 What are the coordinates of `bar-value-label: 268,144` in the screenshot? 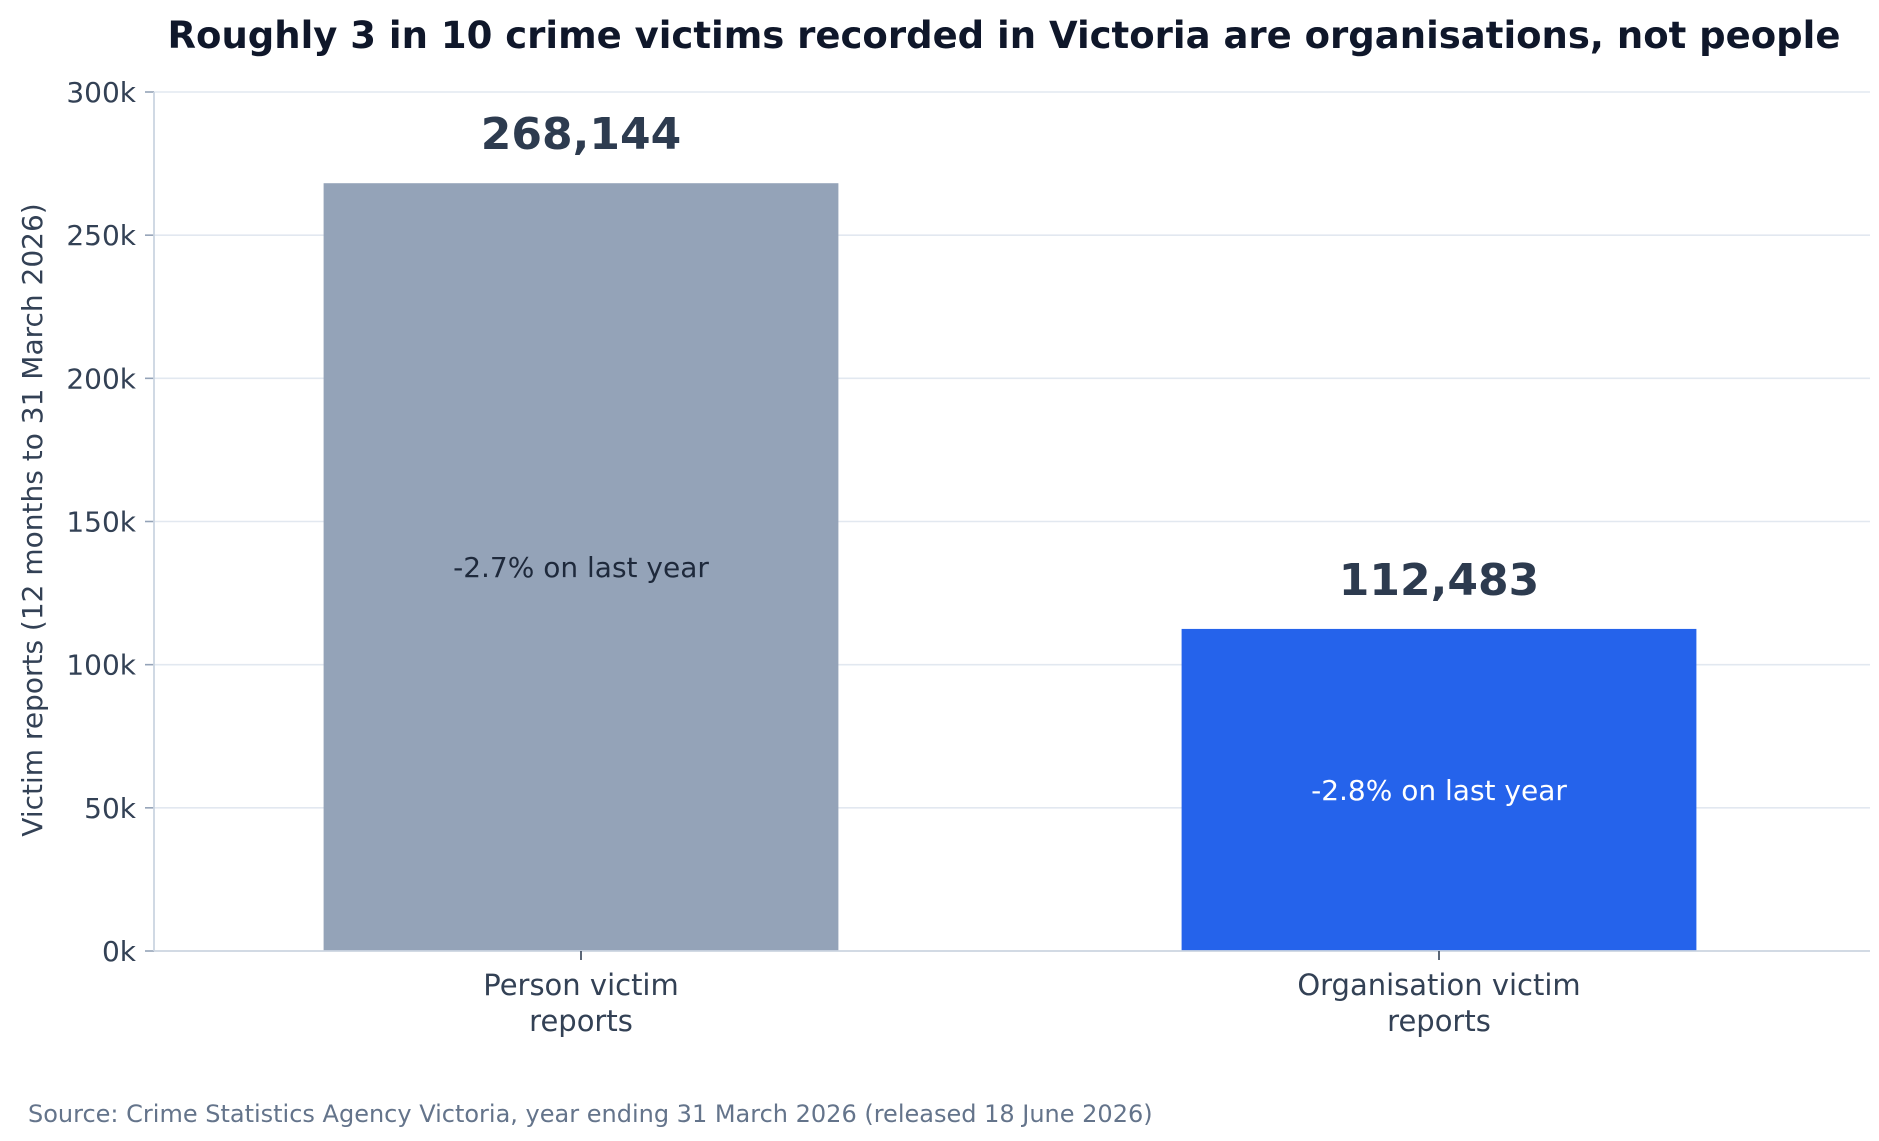 It's located at (581, 134).